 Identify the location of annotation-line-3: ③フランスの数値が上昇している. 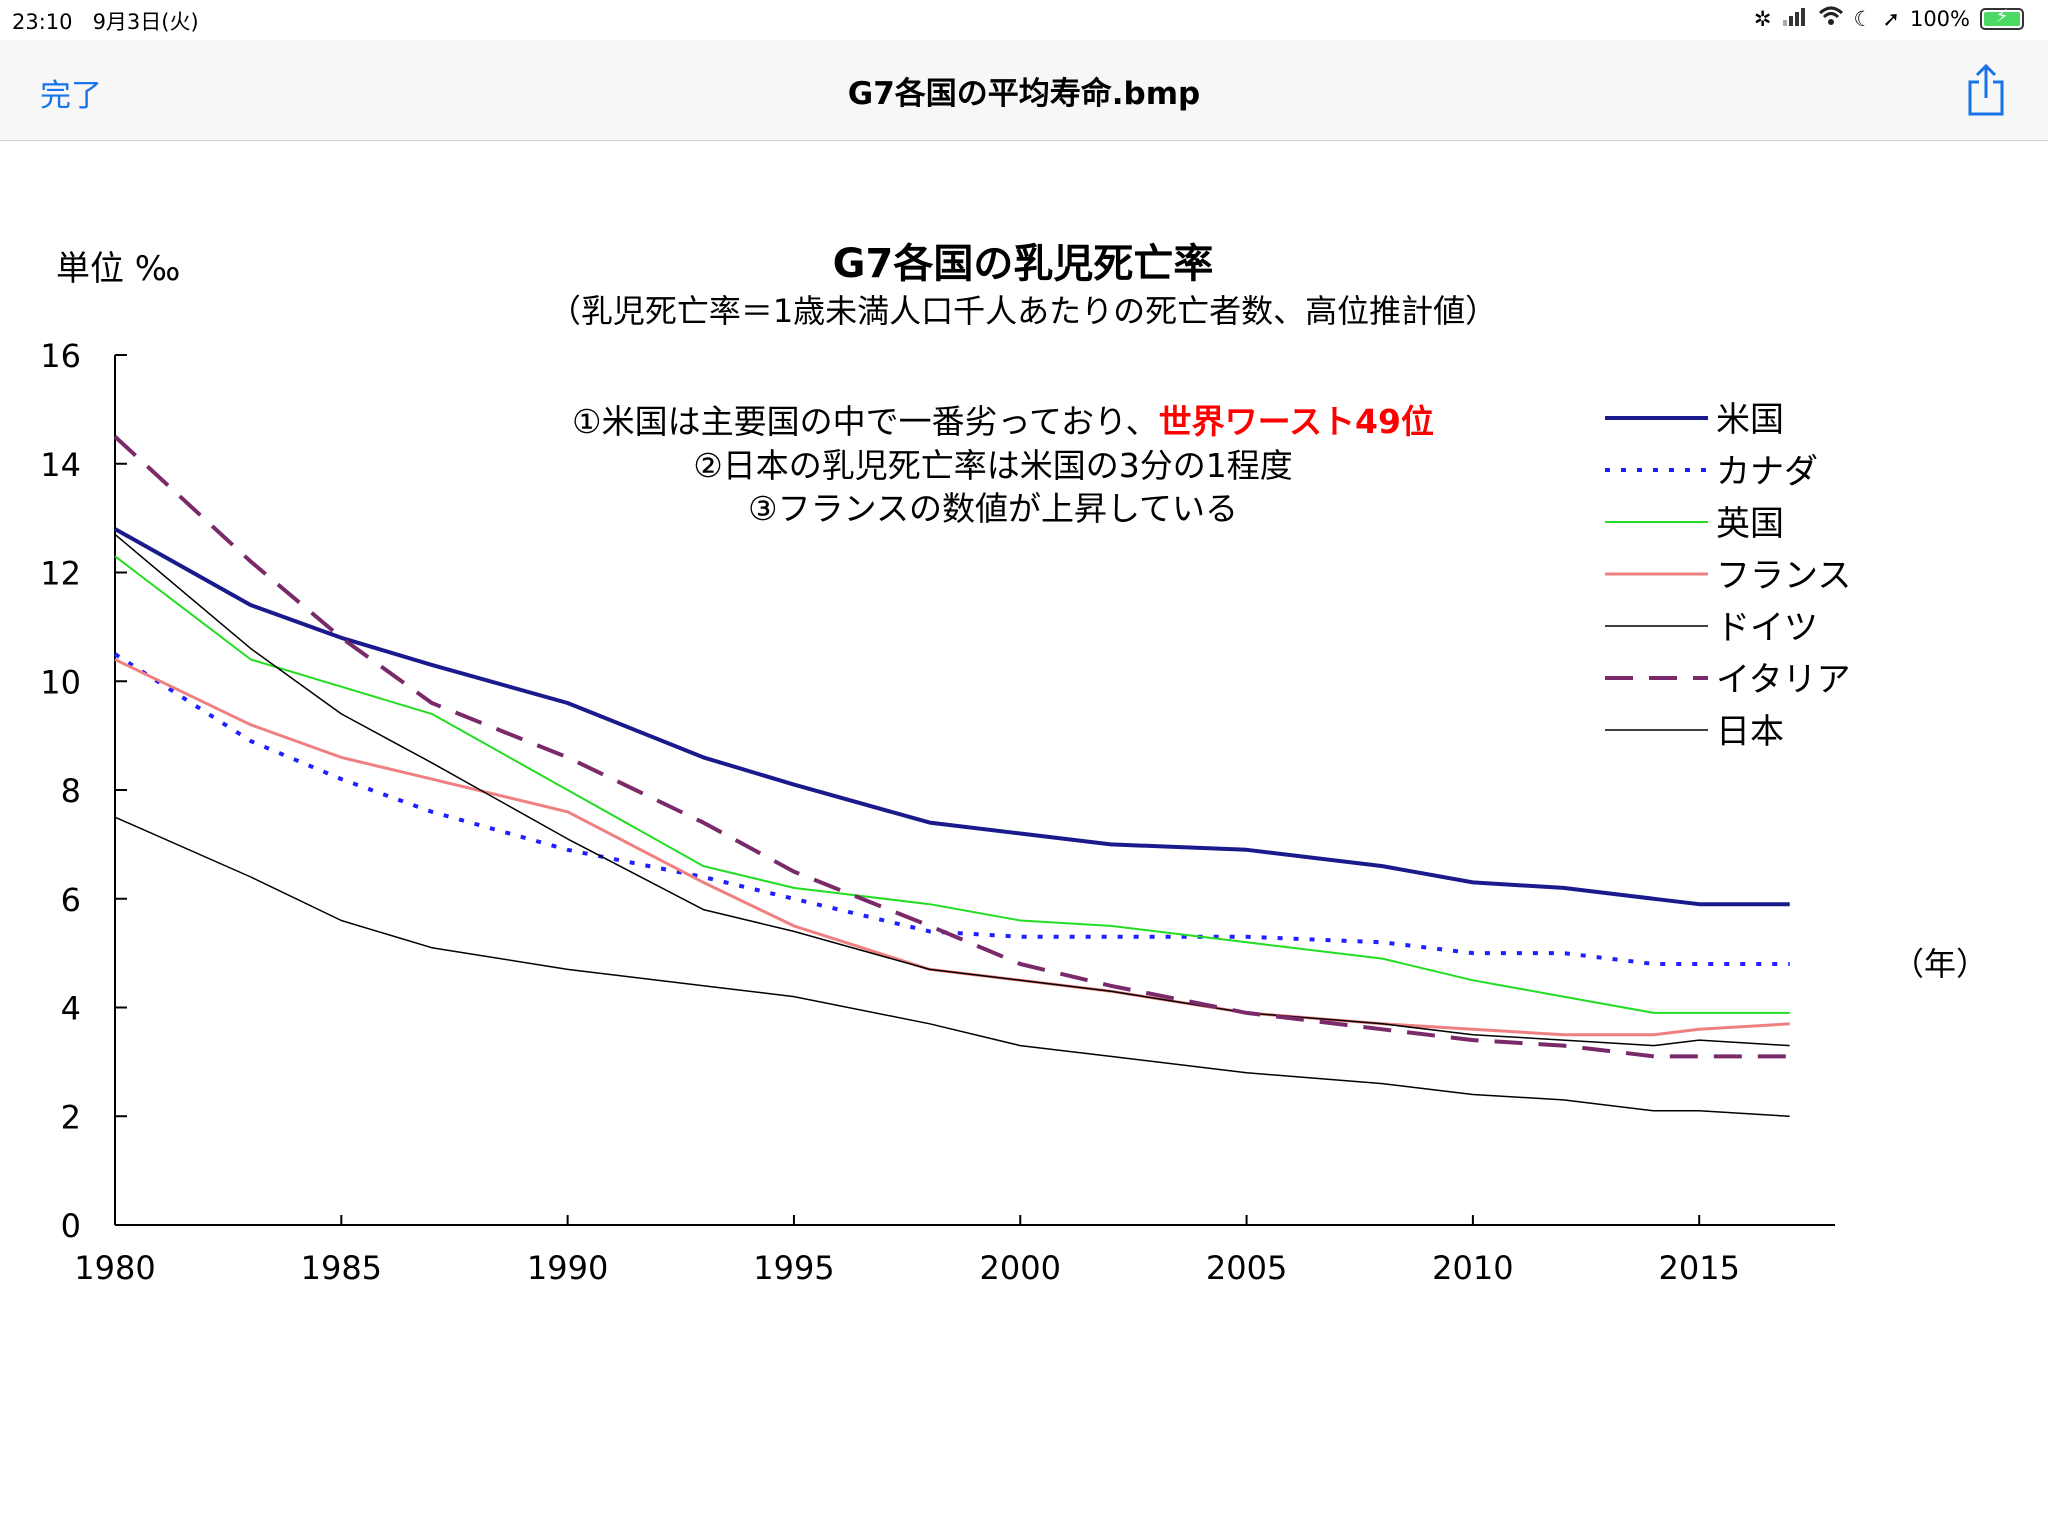
(993, 508).